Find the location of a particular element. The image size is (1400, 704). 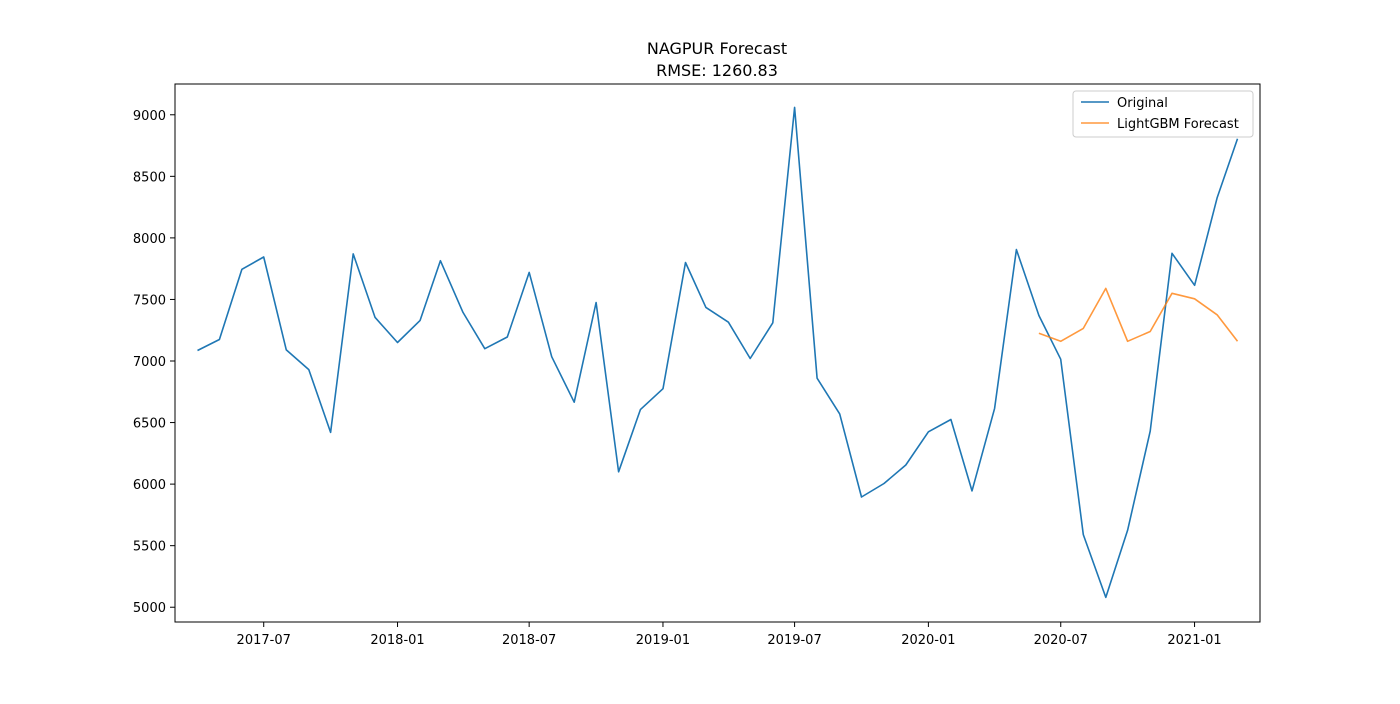

legend: Original LightGBM Forecast is located at coordinates (1163, 114).